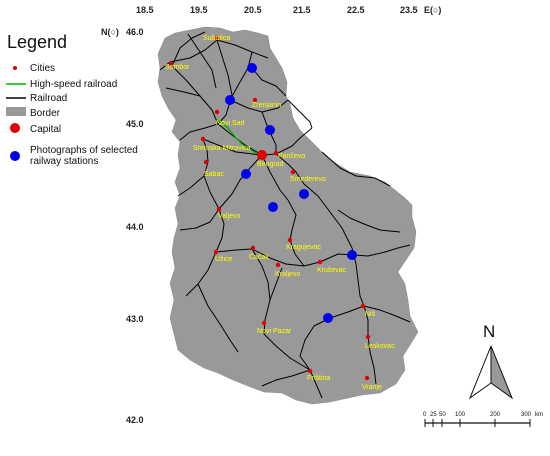 The width and height of the screenshot is (550, 456). I want to click on north-arrow-label: N, so click(489, 331).